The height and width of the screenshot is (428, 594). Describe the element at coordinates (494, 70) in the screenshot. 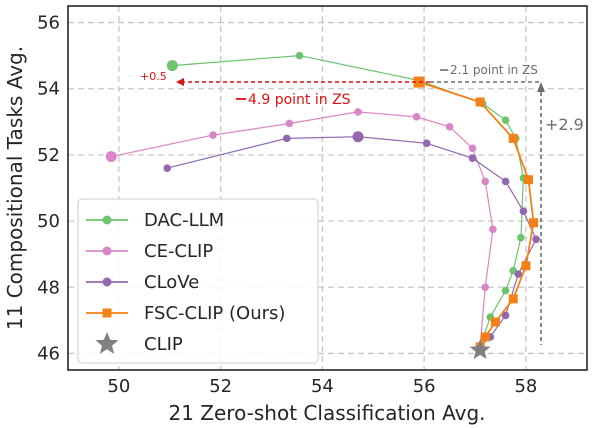

I see `gray-annotation-label: 2.1 point in ZS` at that location.